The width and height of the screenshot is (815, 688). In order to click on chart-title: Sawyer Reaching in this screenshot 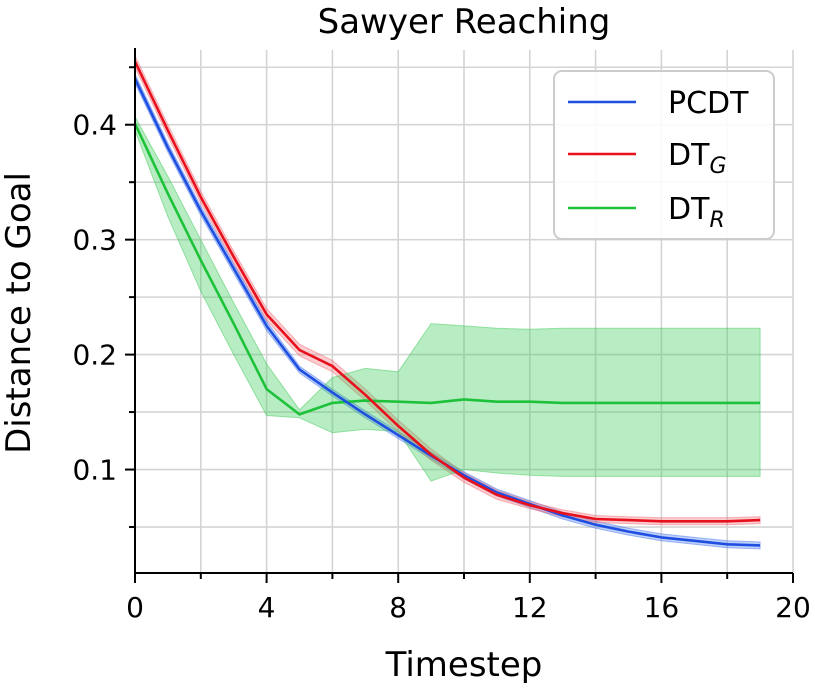, I will do `click(464, 22)`.